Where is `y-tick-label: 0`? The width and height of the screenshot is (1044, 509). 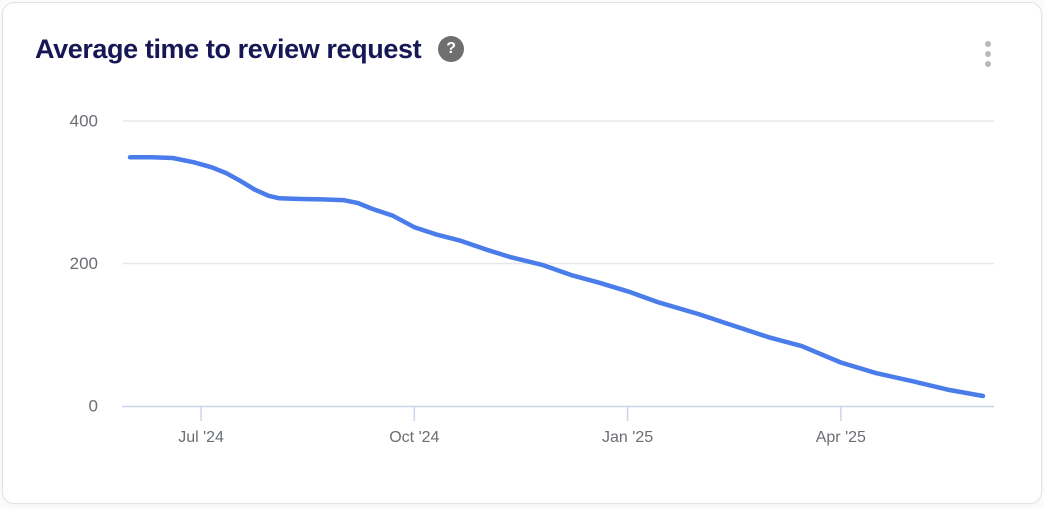 y-tick-label: 0 is located at coordinates (93, 406).